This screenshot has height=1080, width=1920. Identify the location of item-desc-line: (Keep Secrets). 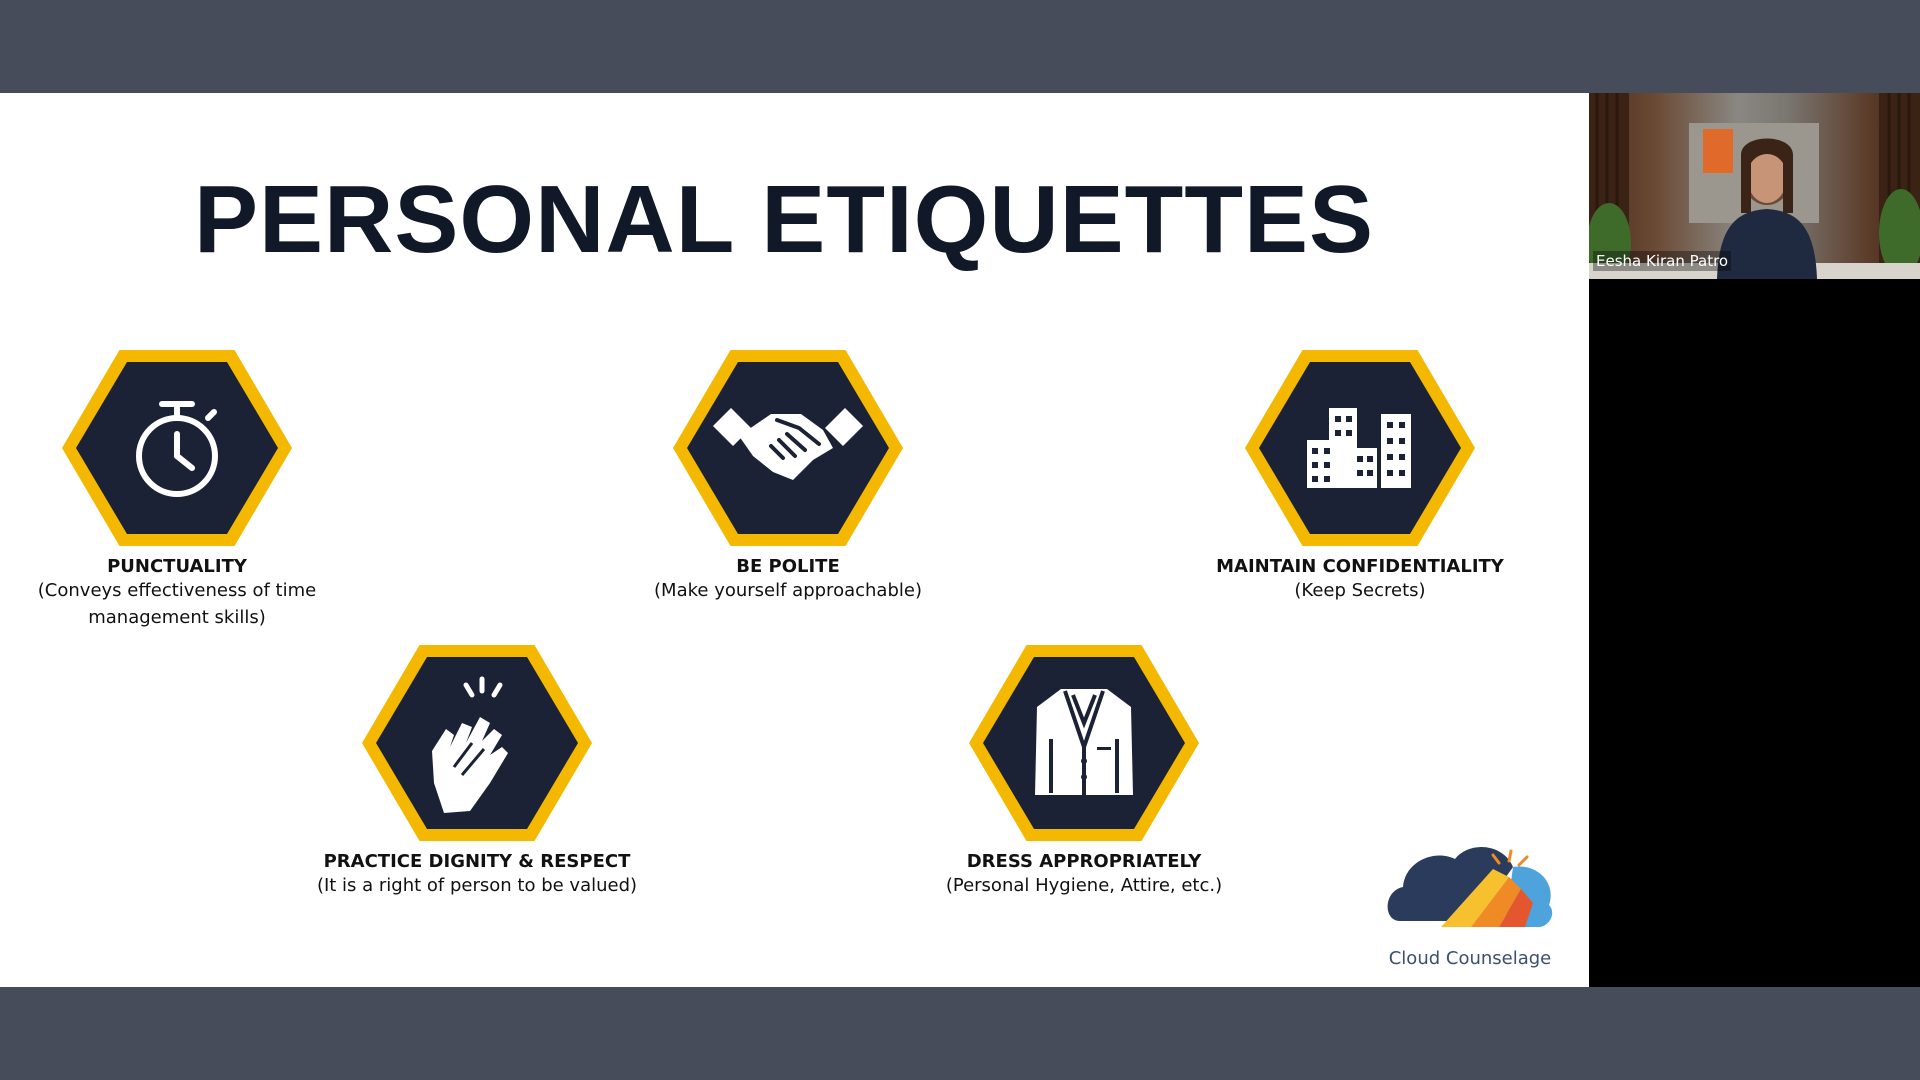
(1360, 590).